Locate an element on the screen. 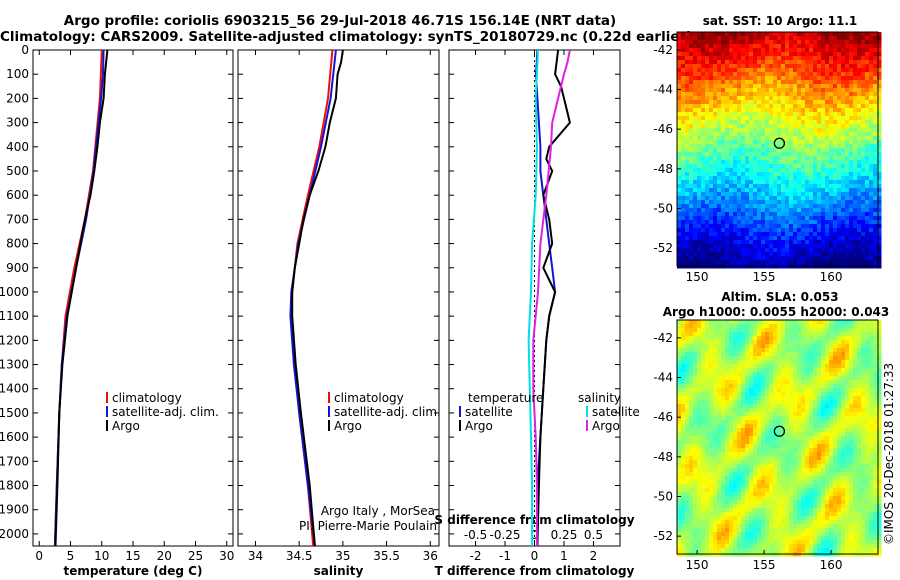 This screenshot has width=900, height=580. y-tick-label: -46 is located at coordinates (663, 129).